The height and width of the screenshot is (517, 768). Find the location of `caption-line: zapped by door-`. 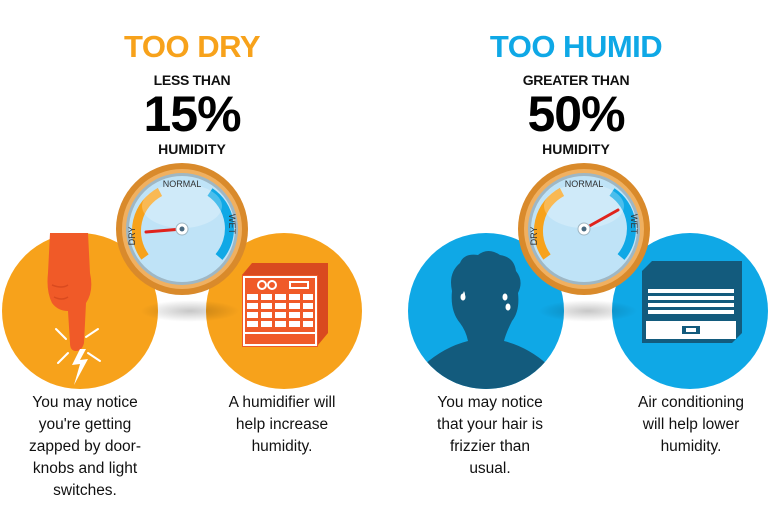

caption-line: zapped by door- is located at coordinates (85, 446).